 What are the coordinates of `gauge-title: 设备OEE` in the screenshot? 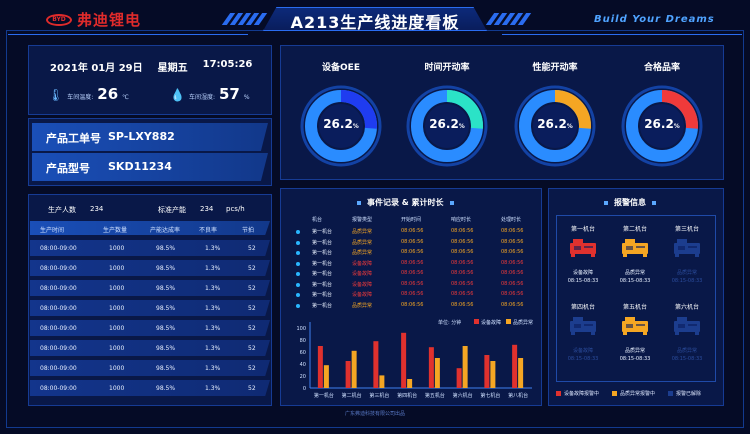 It's located at (341, 68).